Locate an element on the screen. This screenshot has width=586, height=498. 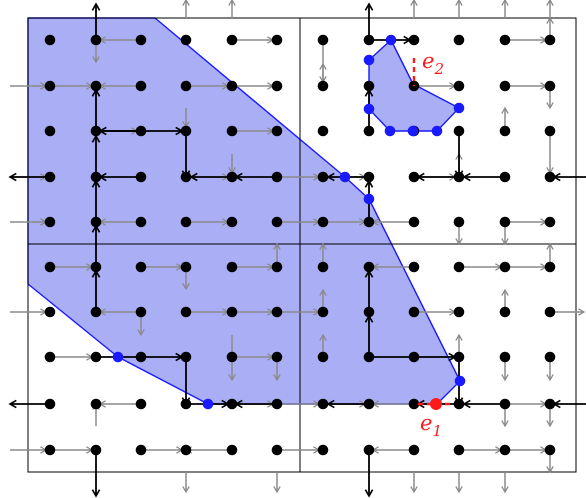
label-e1: e1 is located at coordinates (431, 425).